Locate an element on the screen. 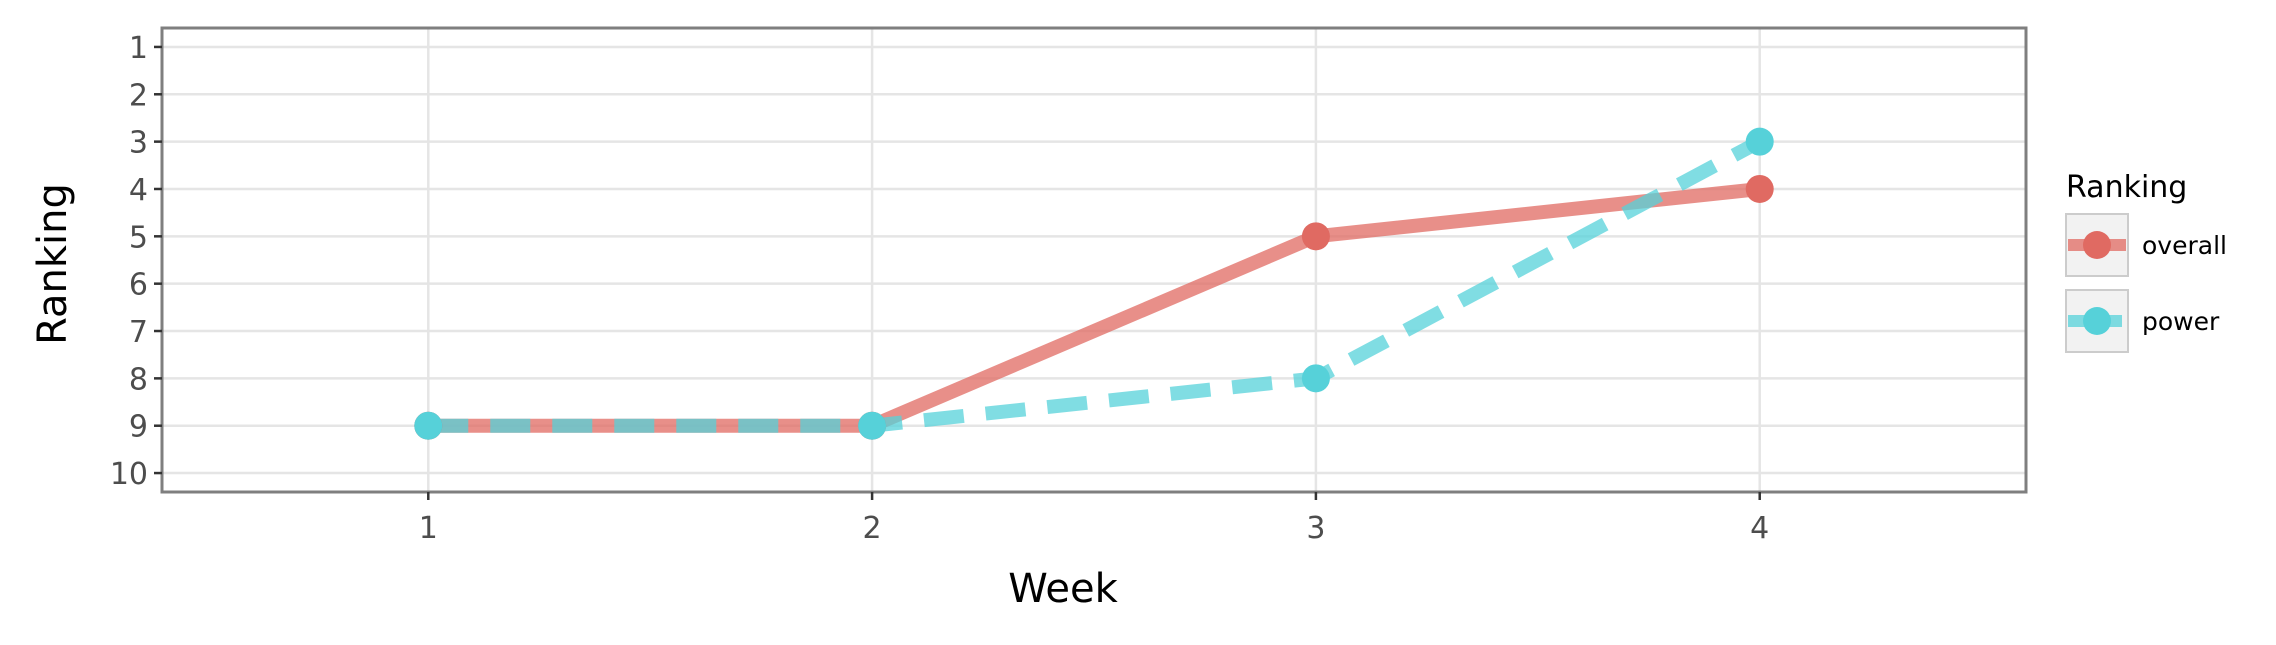 The image size is (2276, 645). y-axis-ticks: 1 2 3 4 5 6 7 8 9 10 is located at coordinates (136, 261).